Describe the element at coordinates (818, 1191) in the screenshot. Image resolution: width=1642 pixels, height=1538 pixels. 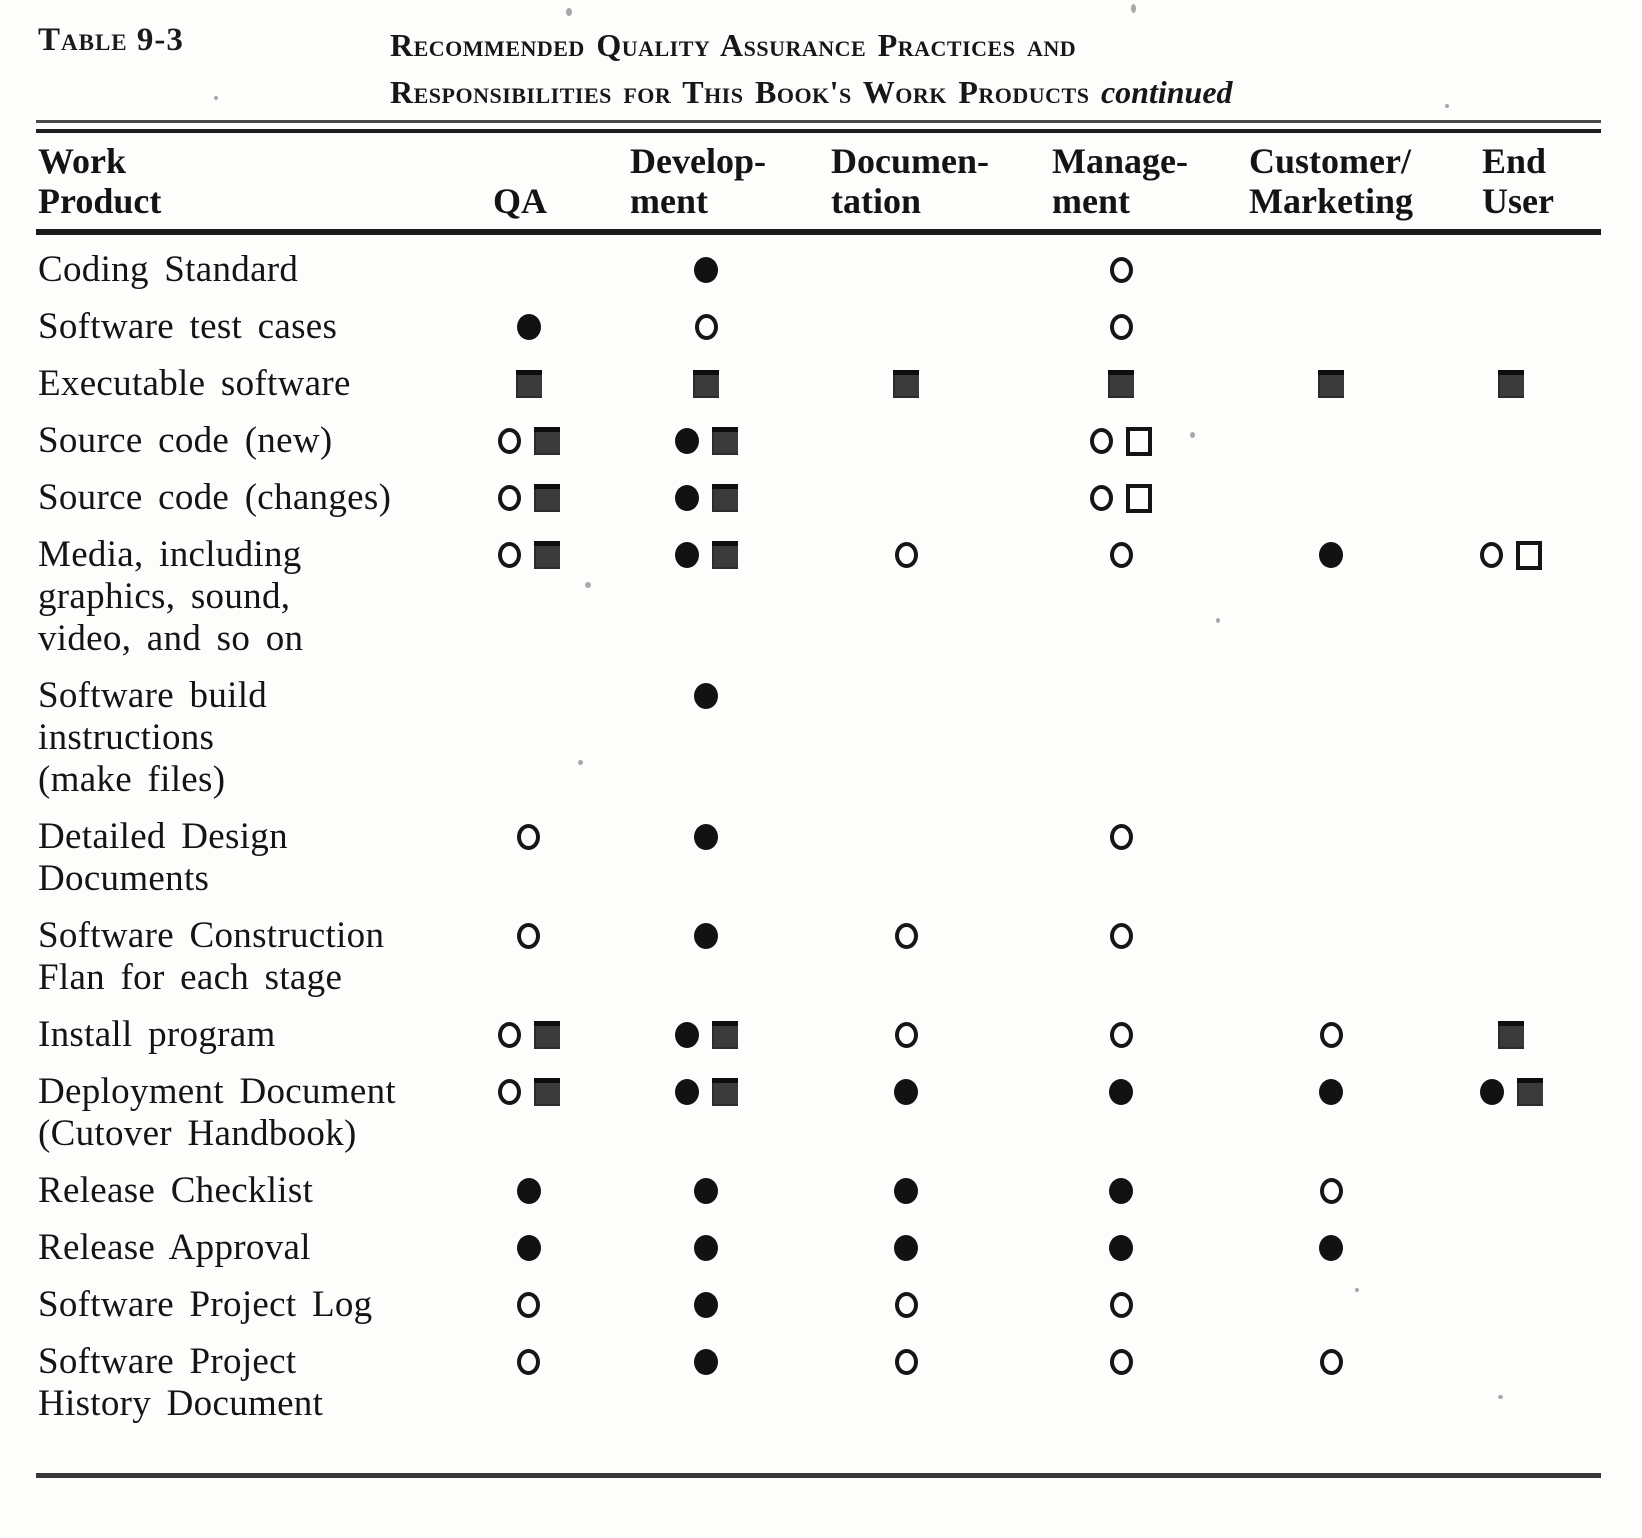
I see `table-row: Release Checklist` at that location.